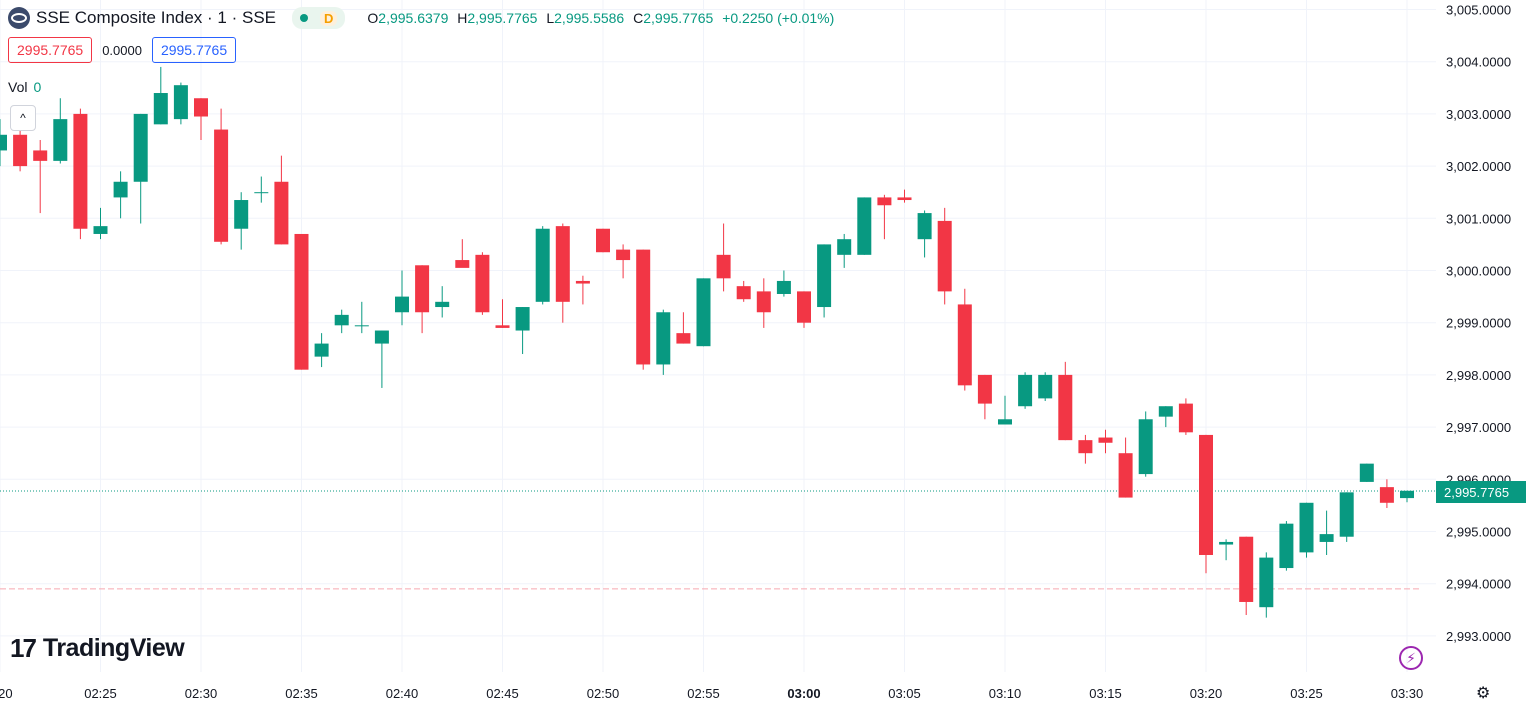  Describe the element at coordinates (23, 648) in the screenshot. I see `tradingview-mark-icon: 17` at that location.